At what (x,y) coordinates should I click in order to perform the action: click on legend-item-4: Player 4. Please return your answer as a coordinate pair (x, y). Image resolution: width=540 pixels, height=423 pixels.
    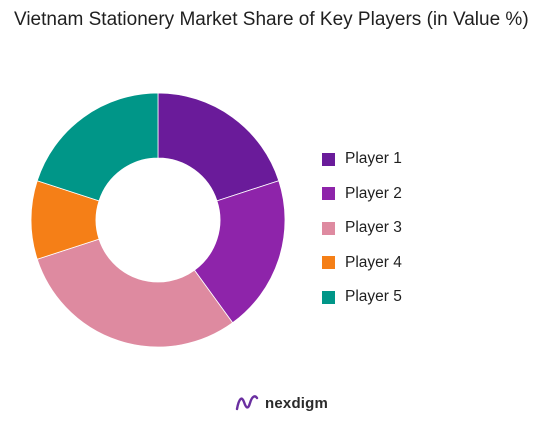
    Looking at the image, I should click on (362, 263).